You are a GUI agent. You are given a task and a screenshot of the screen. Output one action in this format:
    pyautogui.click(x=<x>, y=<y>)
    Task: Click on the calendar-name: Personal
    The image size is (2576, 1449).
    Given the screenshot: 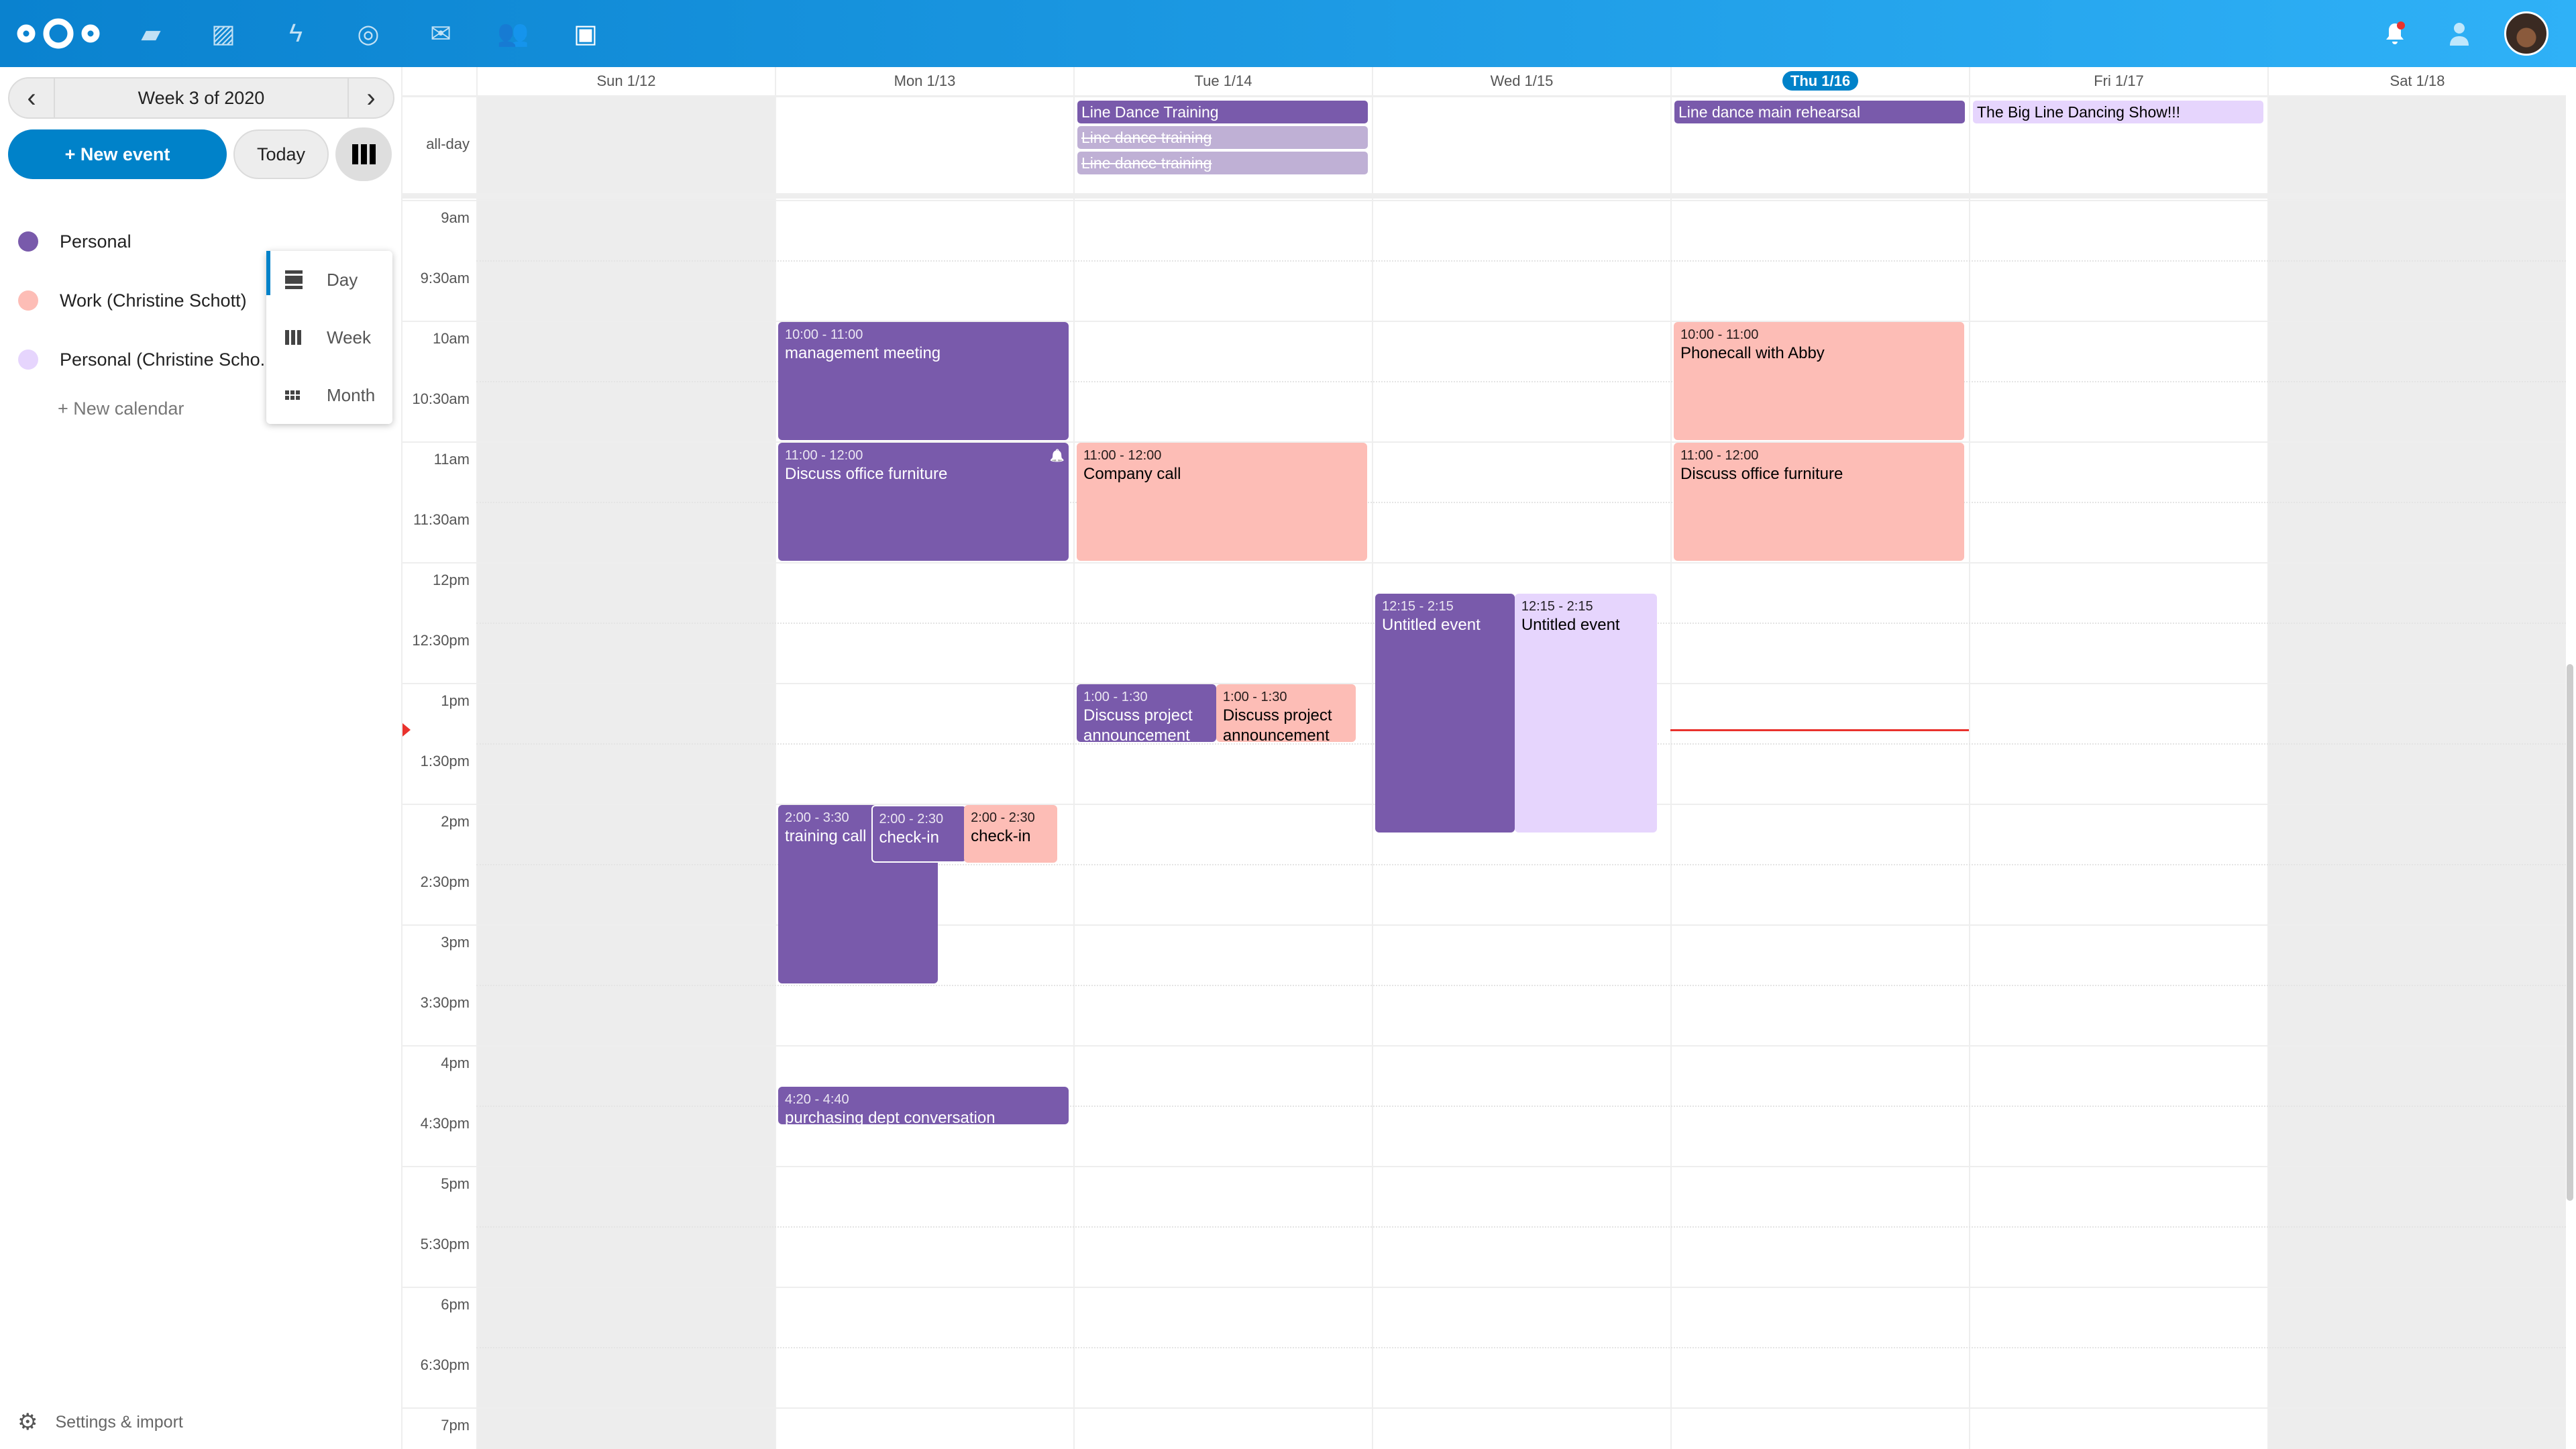 What is the action you would take?
    pyautogui.click(x=95, y=241)
    